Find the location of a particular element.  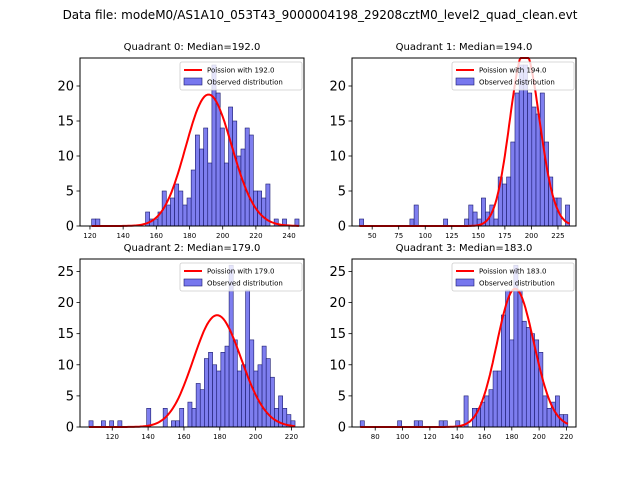

x-tick-label: 120 is located at coordinates (429, 437).